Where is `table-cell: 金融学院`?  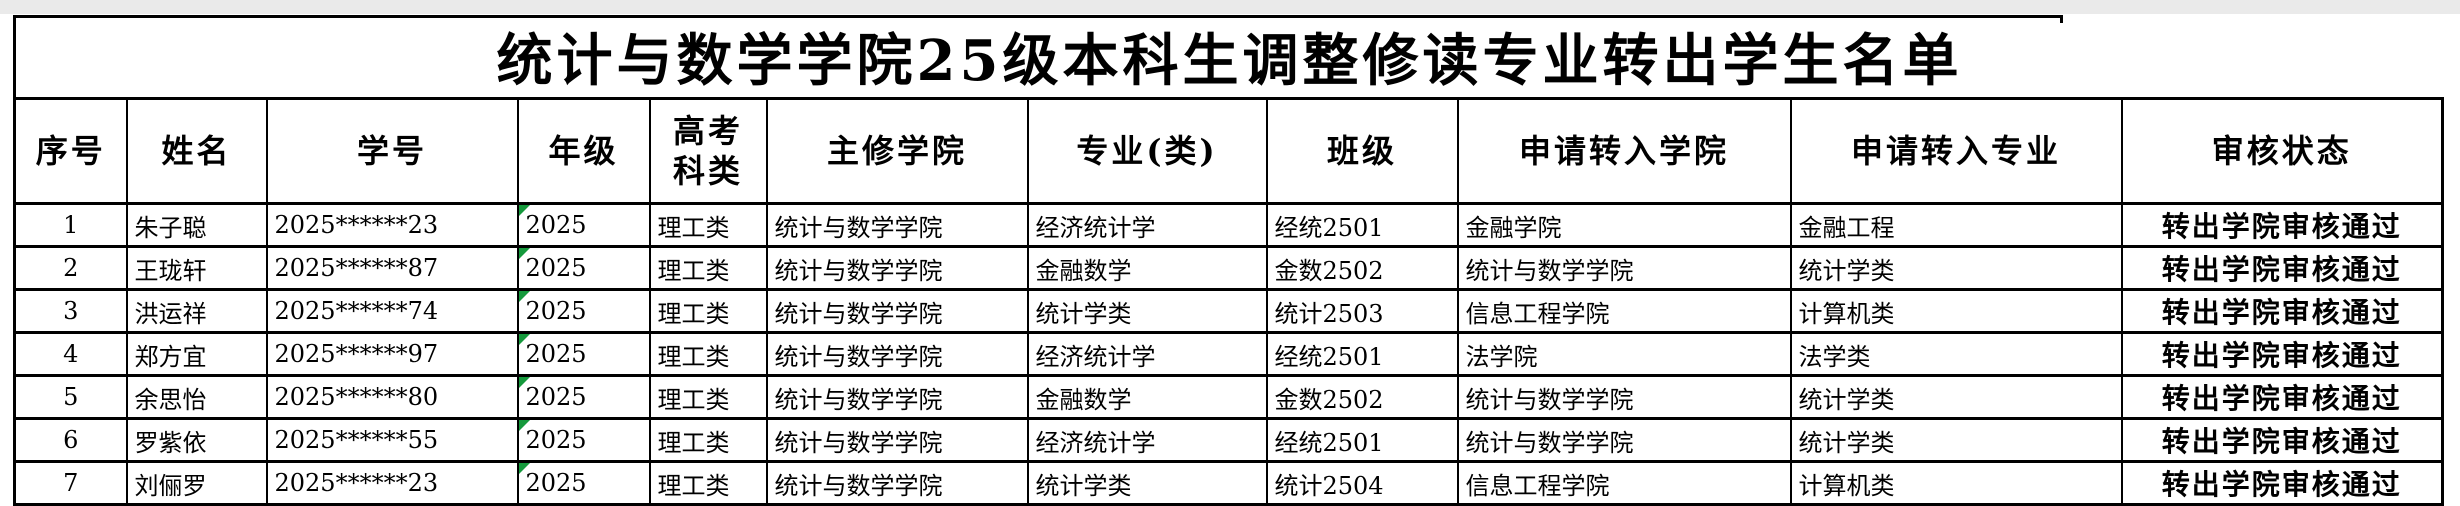
table-cell: 金融学院 is located at coordinates (1624, 225).